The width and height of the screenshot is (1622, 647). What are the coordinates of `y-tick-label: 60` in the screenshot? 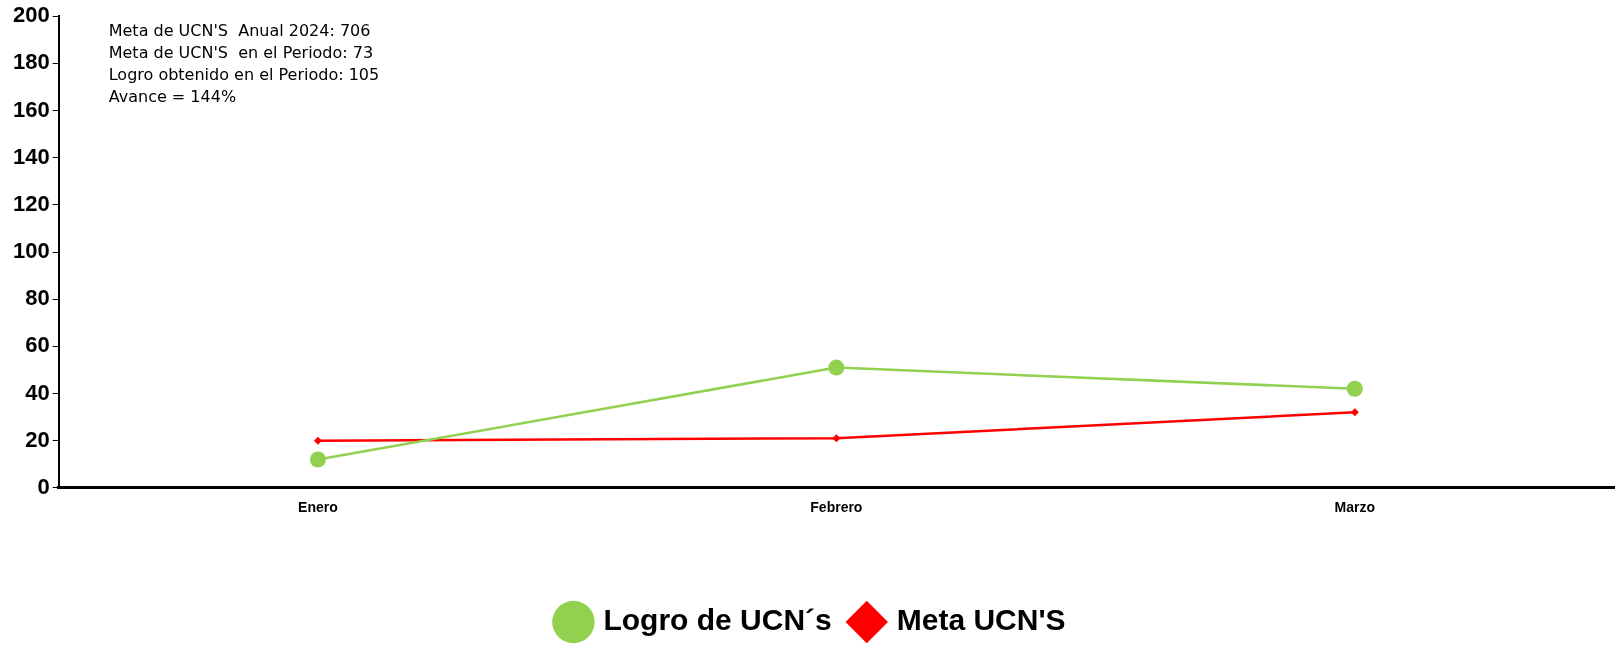 It's located at (37, 345).